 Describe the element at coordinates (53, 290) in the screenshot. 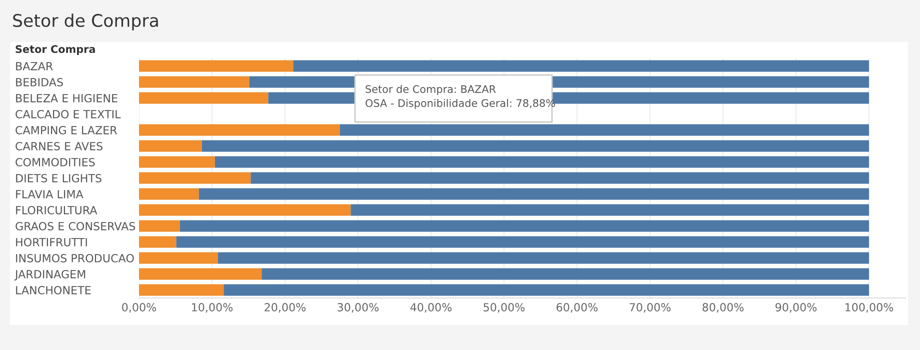

I see `y-tick-label: LANCHONETE` at that location.